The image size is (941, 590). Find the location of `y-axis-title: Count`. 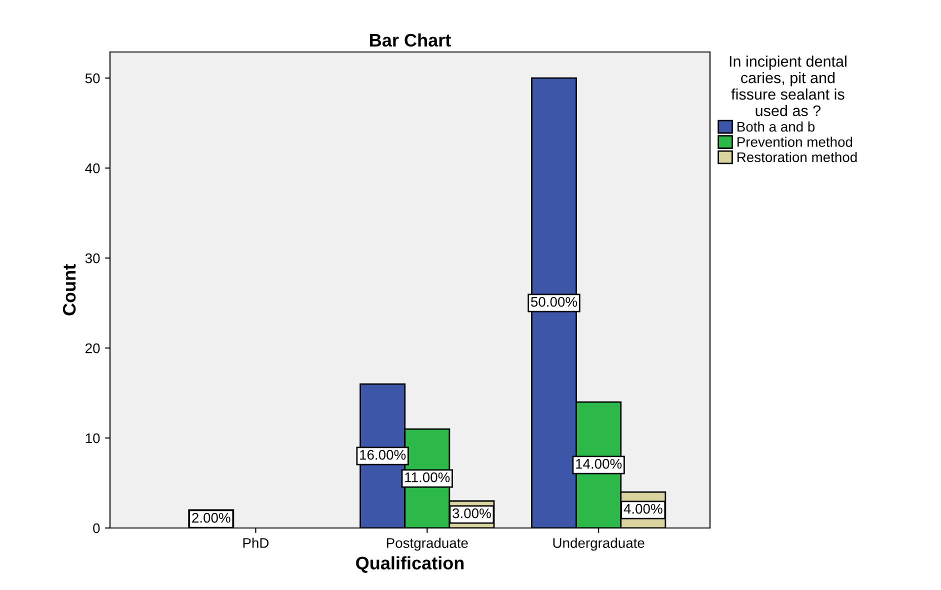

y-axis-title: Count is located at coordinates (69, 290).